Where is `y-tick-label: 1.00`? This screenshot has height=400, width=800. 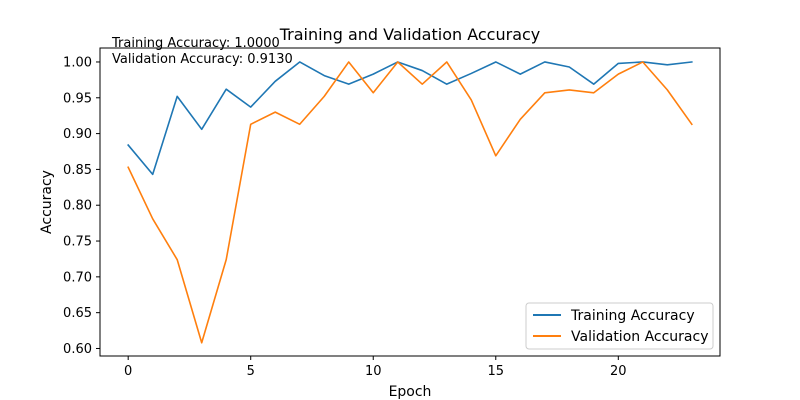
y-tick-label: 1.00 is located at coordinates (77, 62).